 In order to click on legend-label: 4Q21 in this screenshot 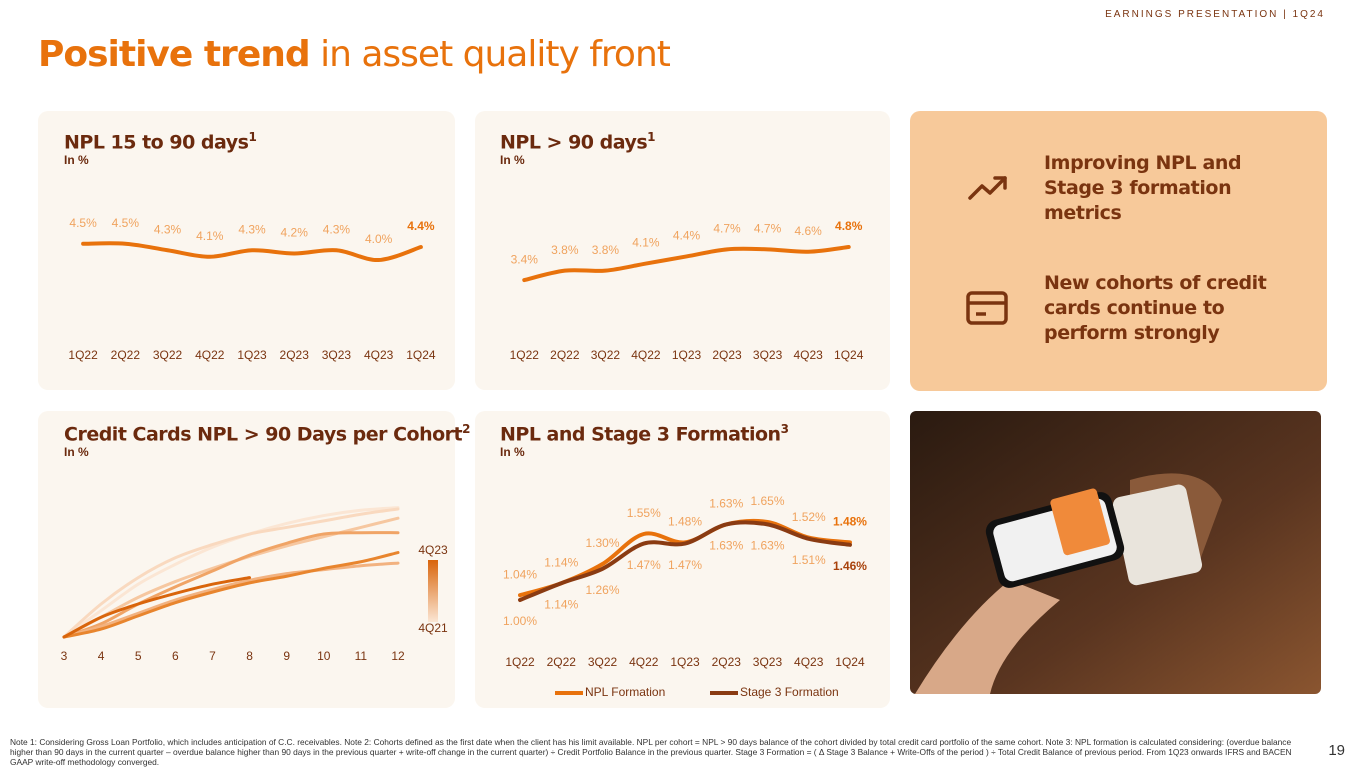, I will do `click(433, 628)`.